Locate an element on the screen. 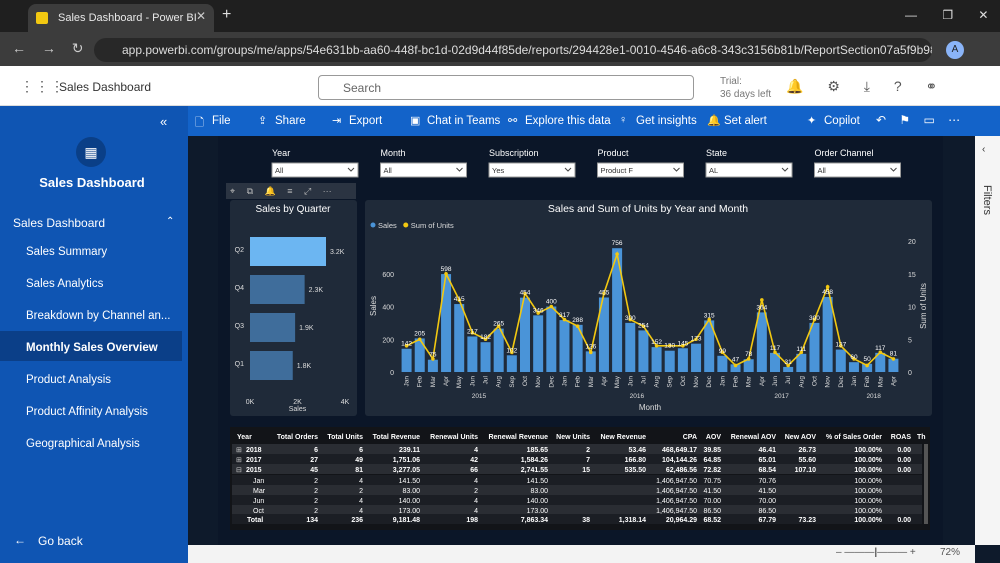 This screenshot has height=563, width=1000. x-tick-label: Jun is located at coordinates (472, 381).